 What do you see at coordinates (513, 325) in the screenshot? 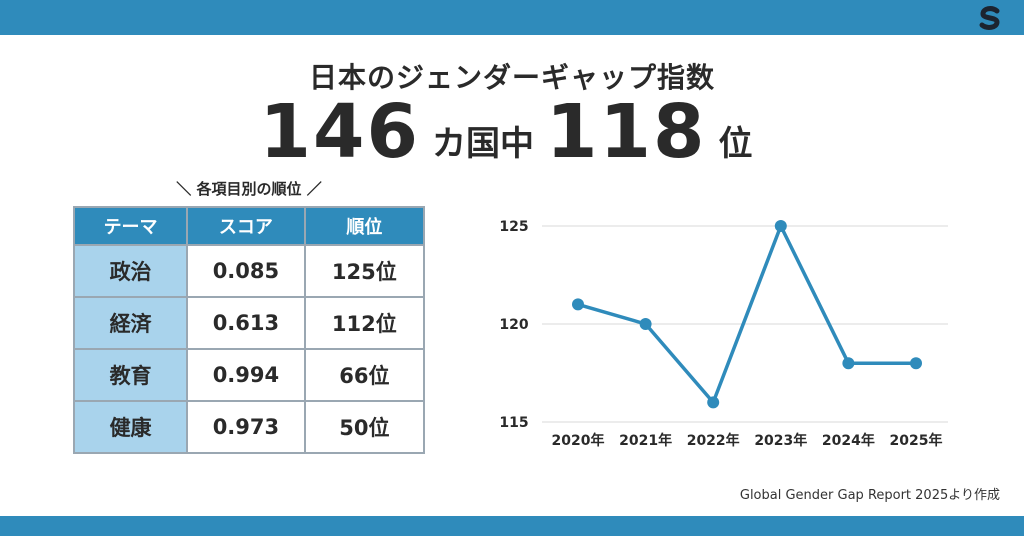
I see `y-tick-label: 120` at bounding box center [513, 325].